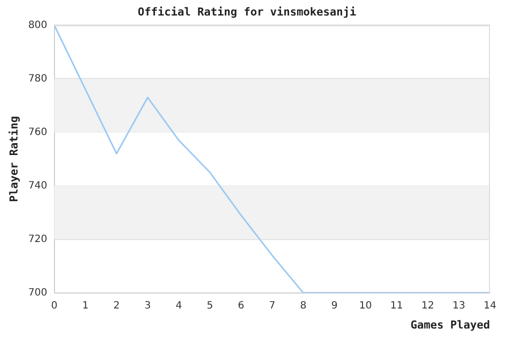 The width and height of the screenshot is (510, 340). I want to click on x-axis-title: Games Played, so click(450, 325).